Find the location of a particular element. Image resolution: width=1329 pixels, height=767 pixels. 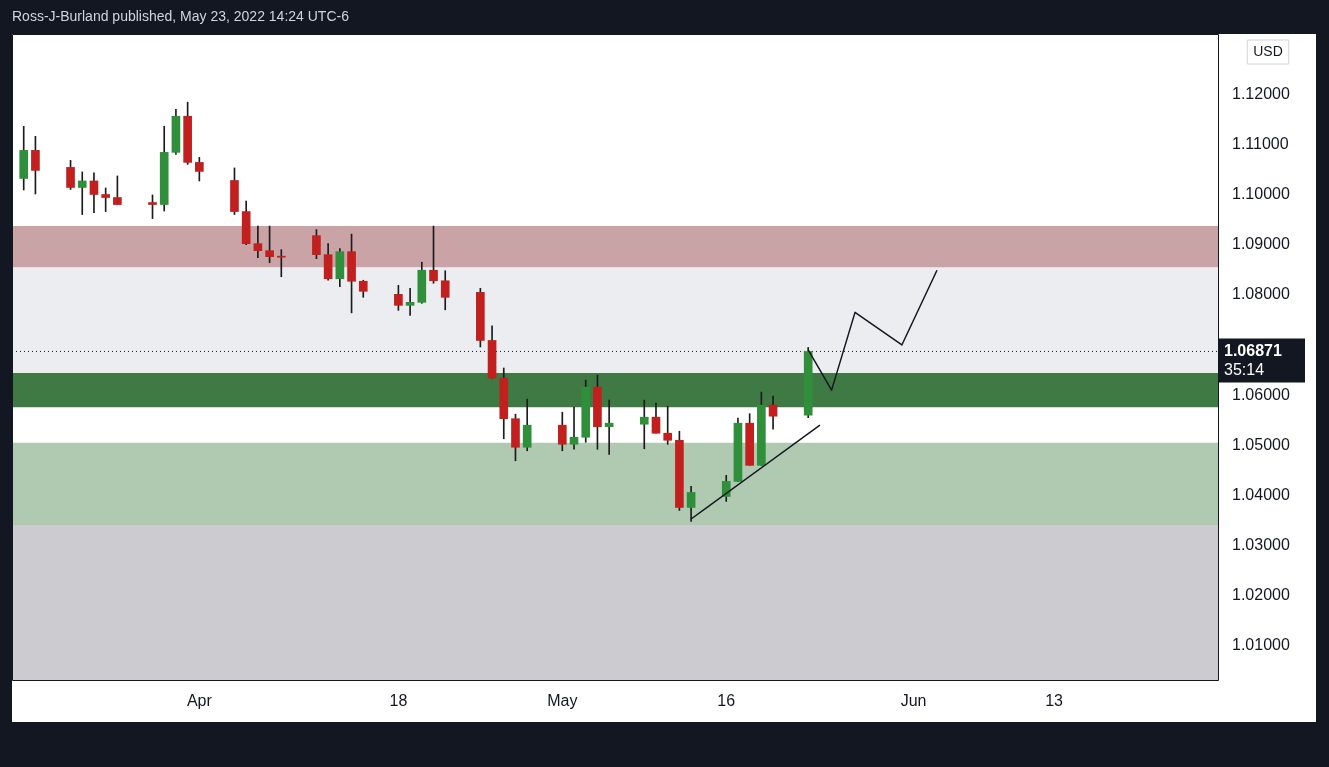

x-tick-label: 16 is located at coordinates (726, 701).